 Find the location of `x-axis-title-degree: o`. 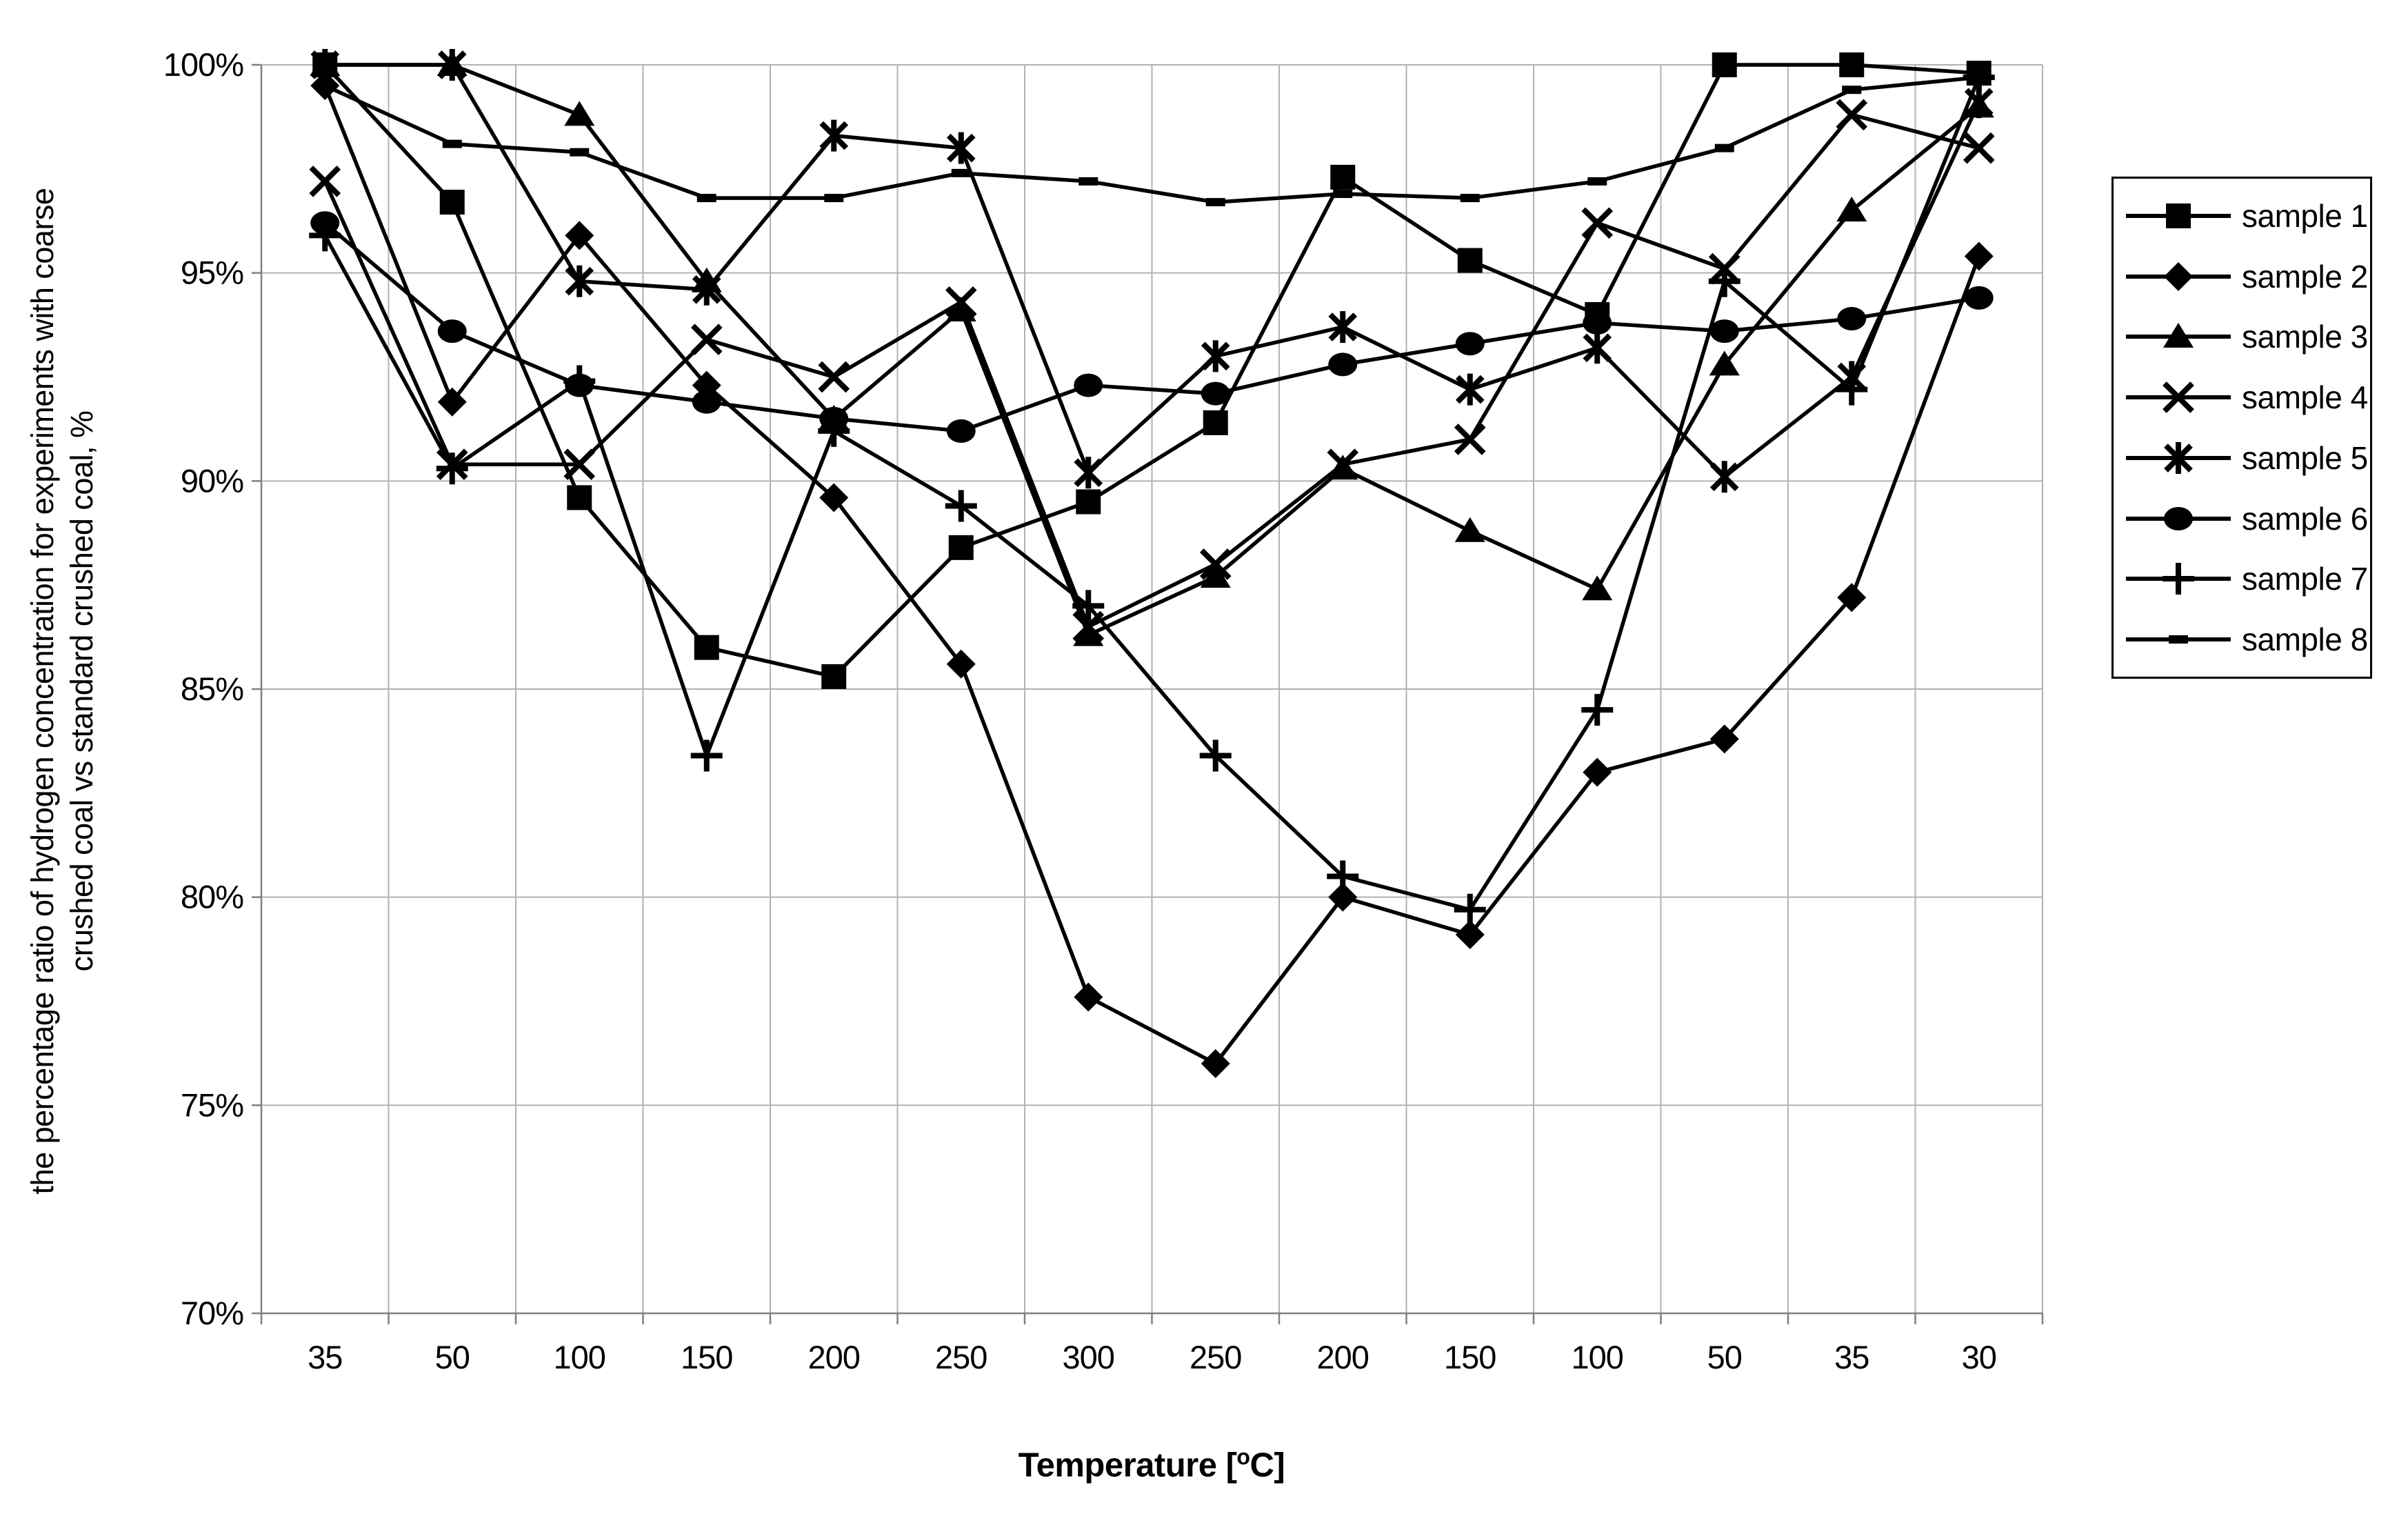

x-axis-title-degree: o is located at coordinates (1243, 1456).